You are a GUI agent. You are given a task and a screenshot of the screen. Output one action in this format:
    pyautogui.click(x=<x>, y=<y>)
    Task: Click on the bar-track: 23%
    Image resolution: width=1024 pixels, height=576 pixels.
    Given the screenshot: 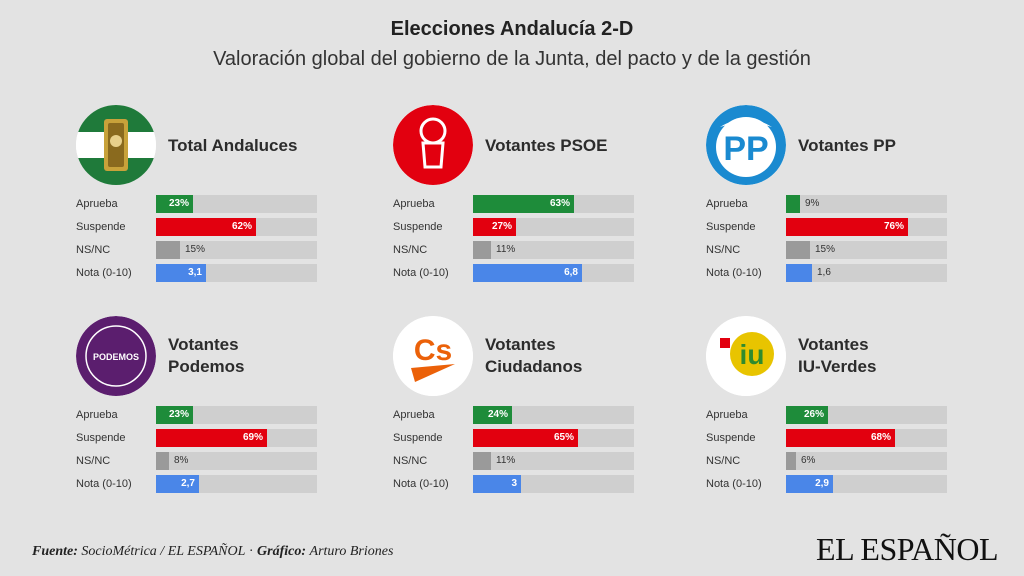 What is the action you would take?
    pyautogui.click(x=236, y=415)
    